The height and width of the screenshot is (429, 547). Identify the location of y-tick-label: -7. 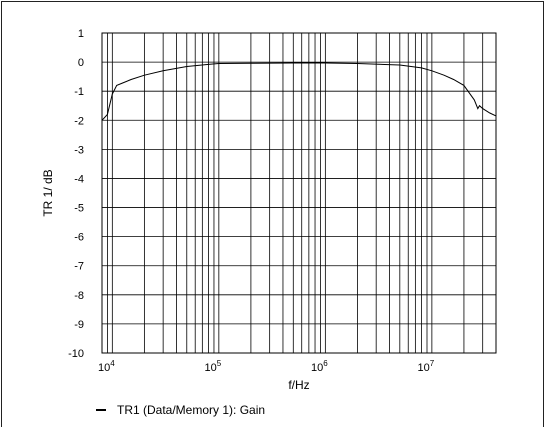
(79, 267).